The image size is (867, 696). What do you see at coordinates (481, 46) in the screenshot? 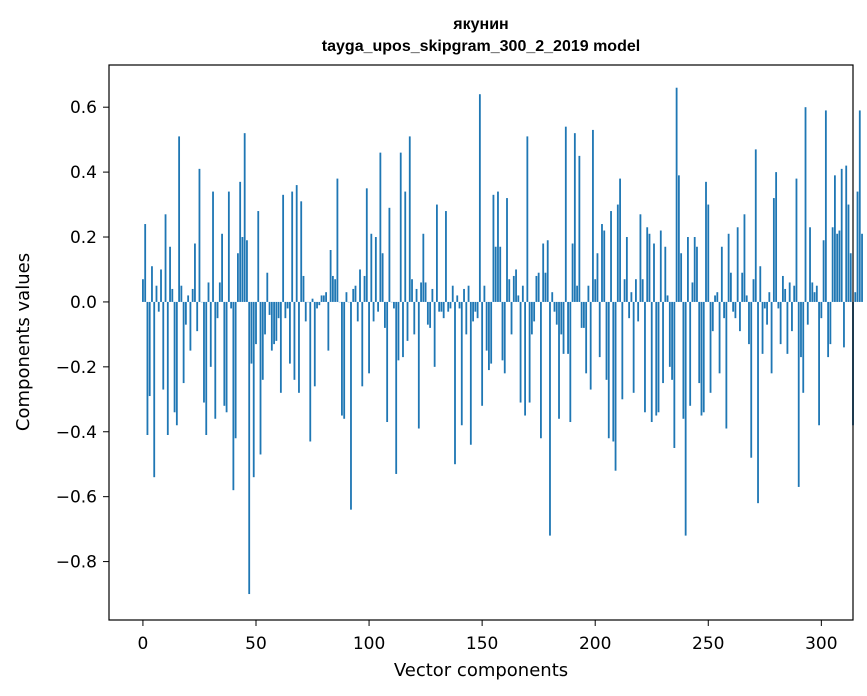
I see `chart-subtitle: tayga_upos_skipgram_300_2_2019 model` at bounding box center [481, 46].